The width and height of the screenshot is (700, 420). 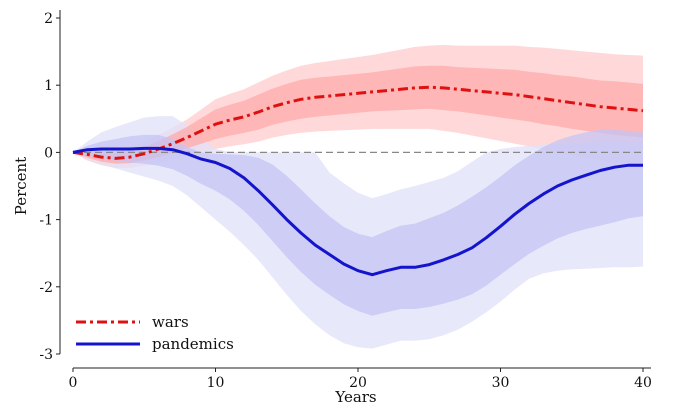 What do you see at coordinates (216, 383) in the screenshot?
I see `x-tick-label: 10` at bounding box center [216, 383].